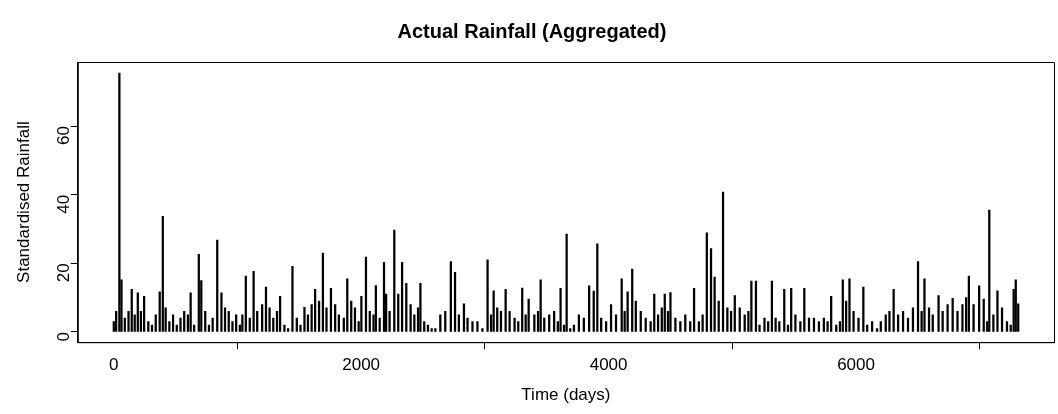 The height and width of the screenshot is (414, 1058). What do you see at coordinates (532, 30) in the screenshot?
I see `chart-title: Actual Rainfall (Aggregated)` at bounding box center [532, 30].